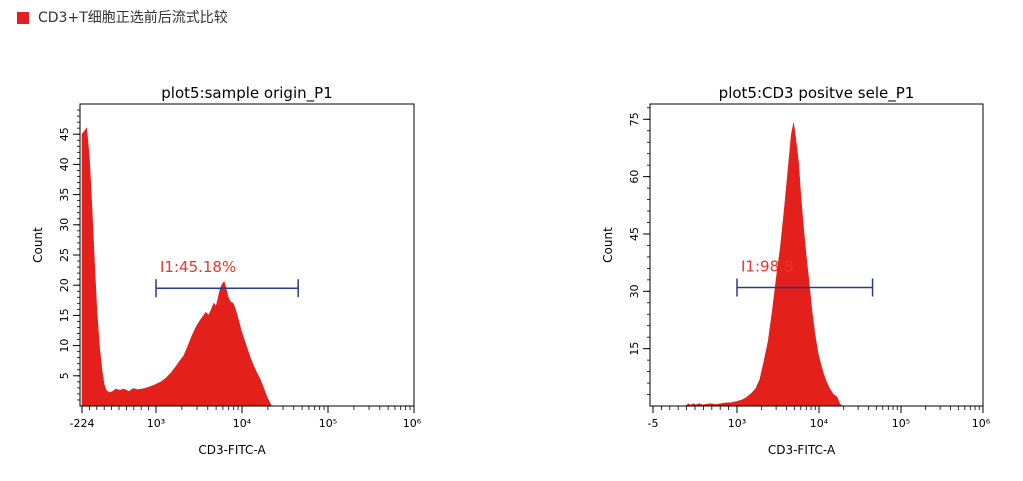 The width and height of the screenshot is (1023, 481). Describe the element at coordinates (653, 423) in the screenshot. I see `right-x-tick-label: -5` at that location.